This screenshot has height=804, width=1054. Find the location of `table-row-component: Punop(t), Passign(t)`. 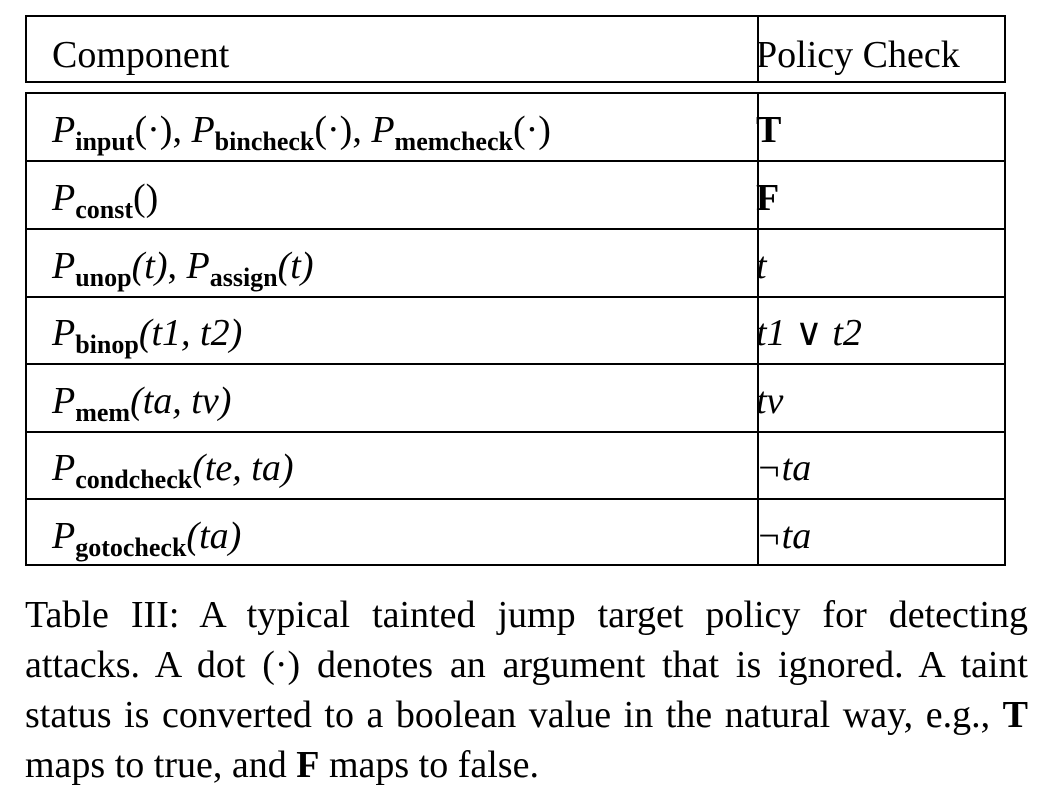

table-row-component: Punop(t), Passign(t) is located at coordinates (183, 268).